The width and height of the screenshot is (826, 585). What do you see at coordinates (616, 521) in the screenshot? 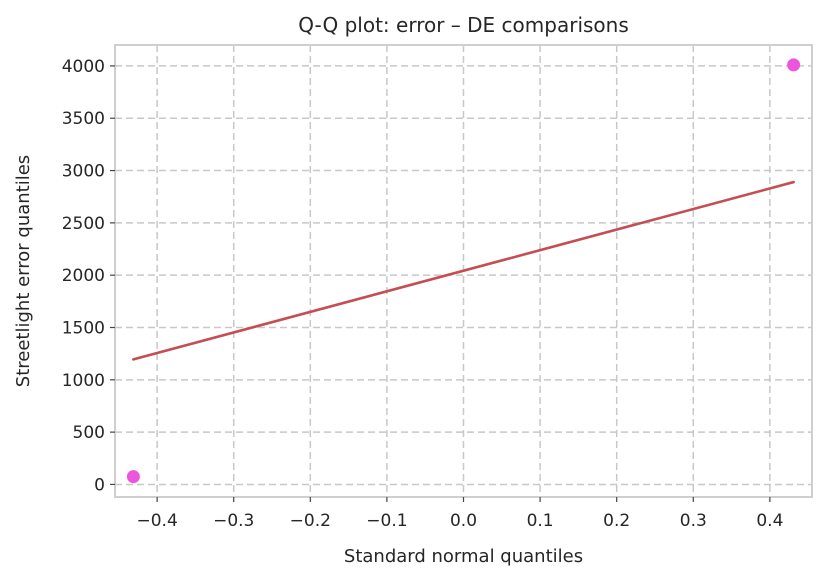
I see `x-tick-label: 0.2` at bounding box center [616, 521].